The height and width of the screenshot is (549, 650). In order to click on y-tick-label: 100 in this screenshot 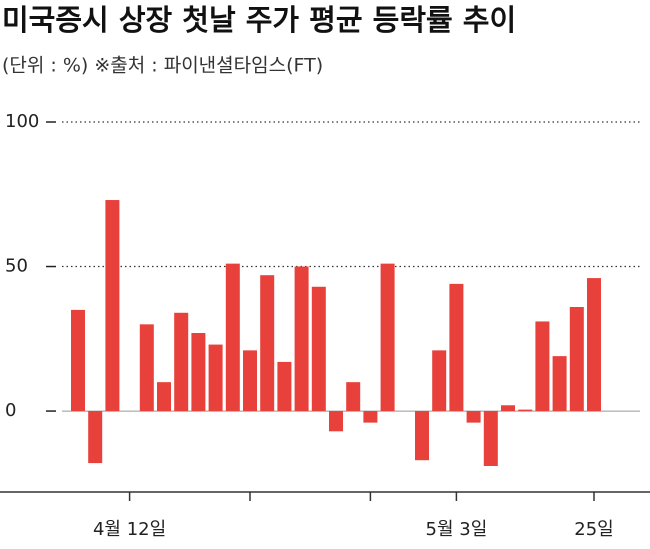, I will do `click(22, 121)`.